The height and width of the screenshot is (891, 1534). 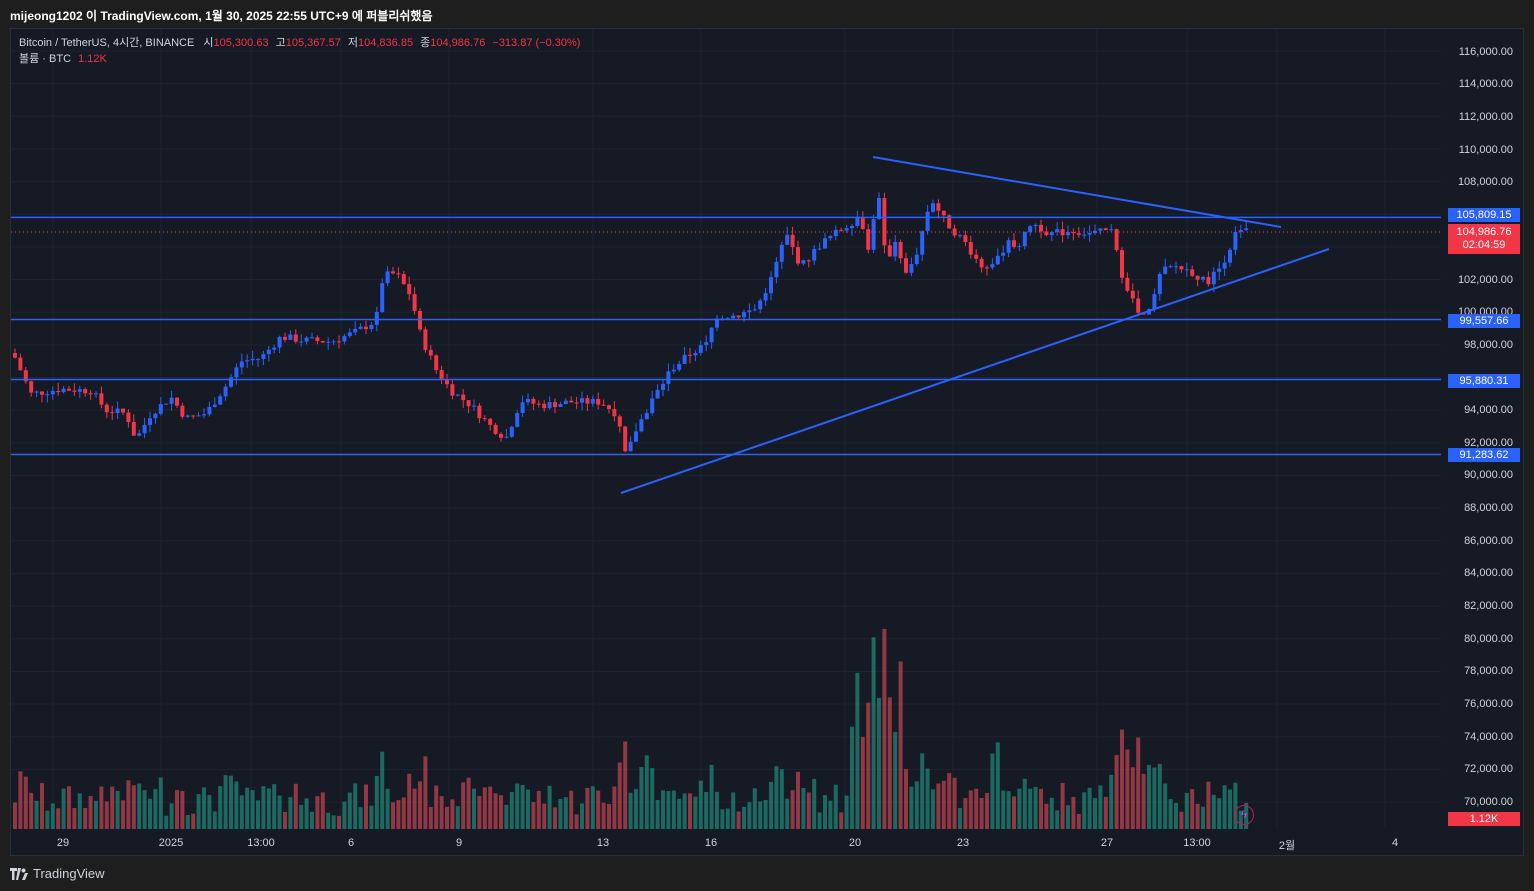 I want to click on tradingview-brand: TradingView, so click(x=57, y=873).